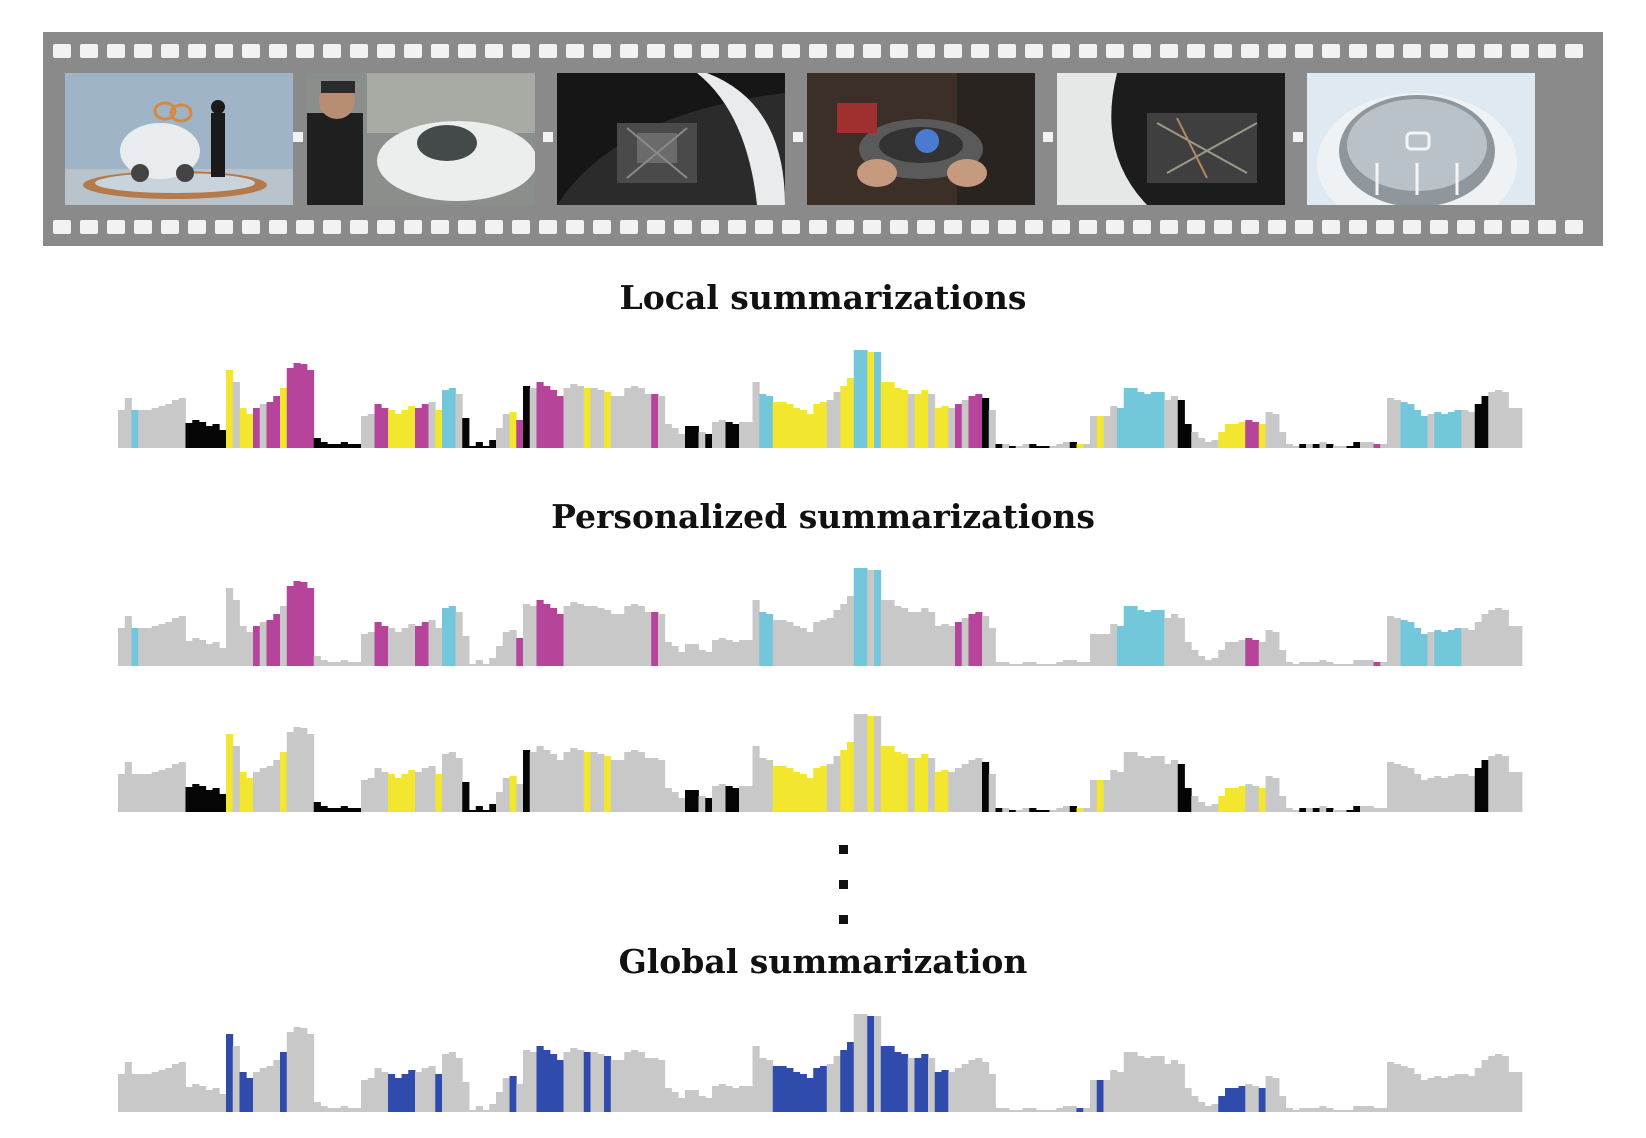 This screenshot has width=1646, height=1138. What do you see at coordinates (671, 139) in the screenshot?
I see `car-engine-closeup-frame-icon` at bounding box center [671, 139].